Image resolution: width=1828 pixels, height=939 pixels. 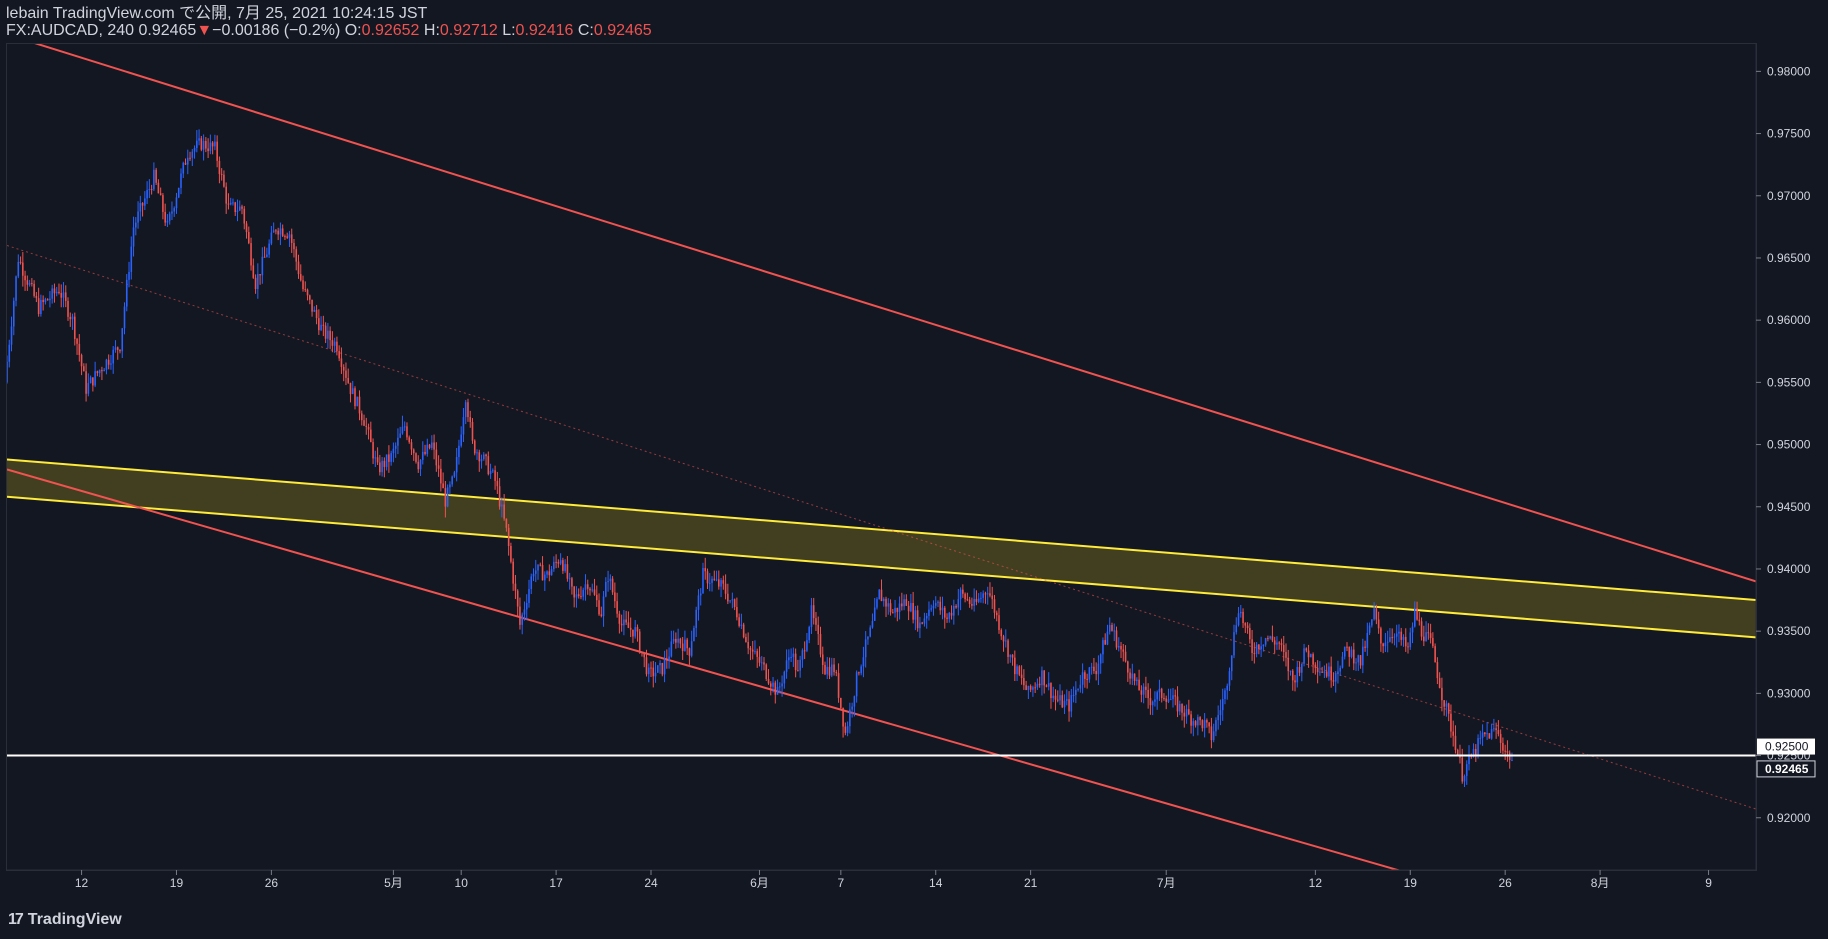 I want to click on hline-price-tag: 0.92500, so click(x=1786, y=746).